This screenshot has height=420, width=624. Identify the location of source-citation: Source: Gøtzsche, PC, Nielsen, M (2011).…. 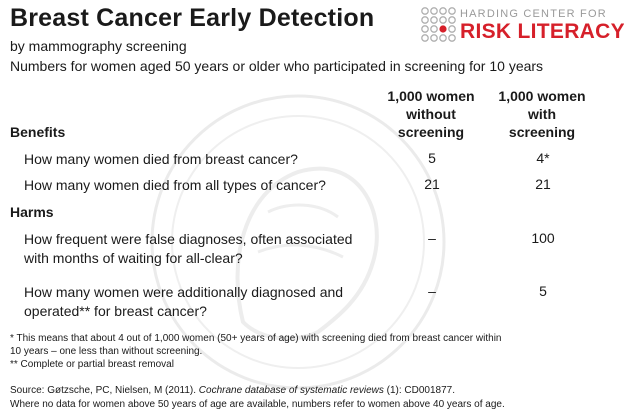
(312, 398).